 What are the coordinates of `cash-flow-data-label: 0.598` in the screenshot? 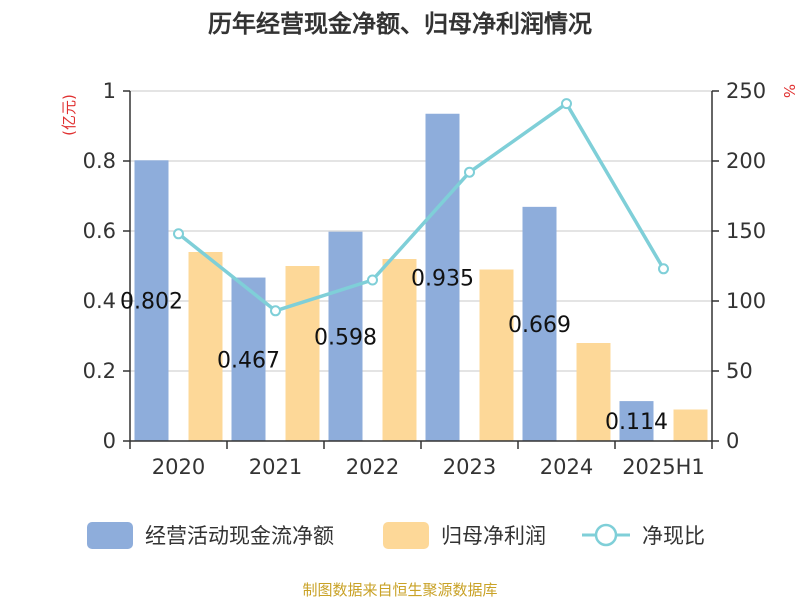 It's located at (345, 337).